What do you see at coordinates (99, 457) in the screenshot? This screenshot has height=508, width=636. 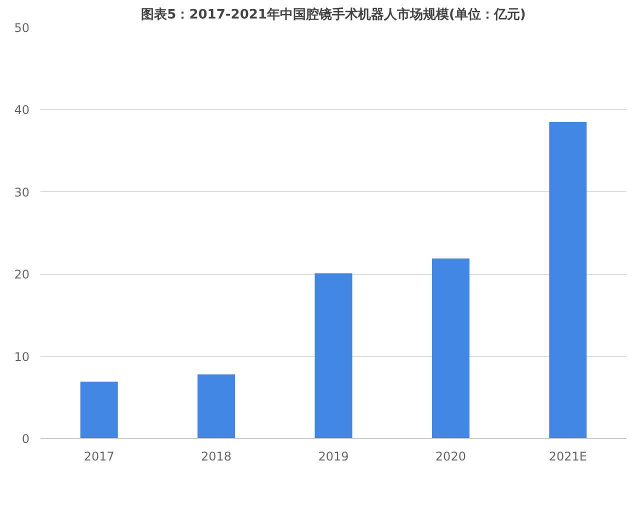 I see `x-tick-label: 2017` at bounding box center [99, 457].